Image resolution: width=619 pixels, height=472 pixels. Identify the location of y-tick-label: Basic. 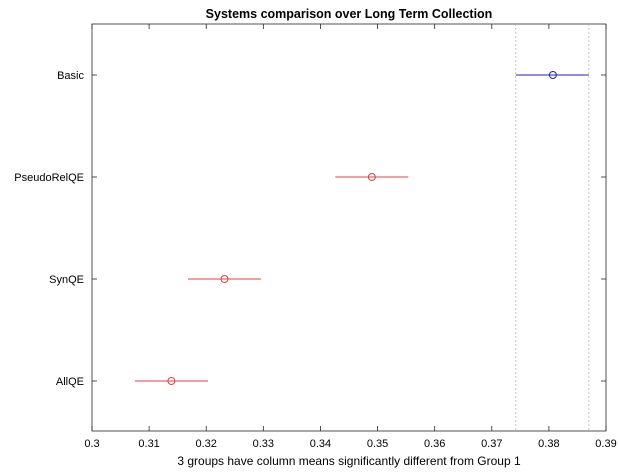
(70, 76).